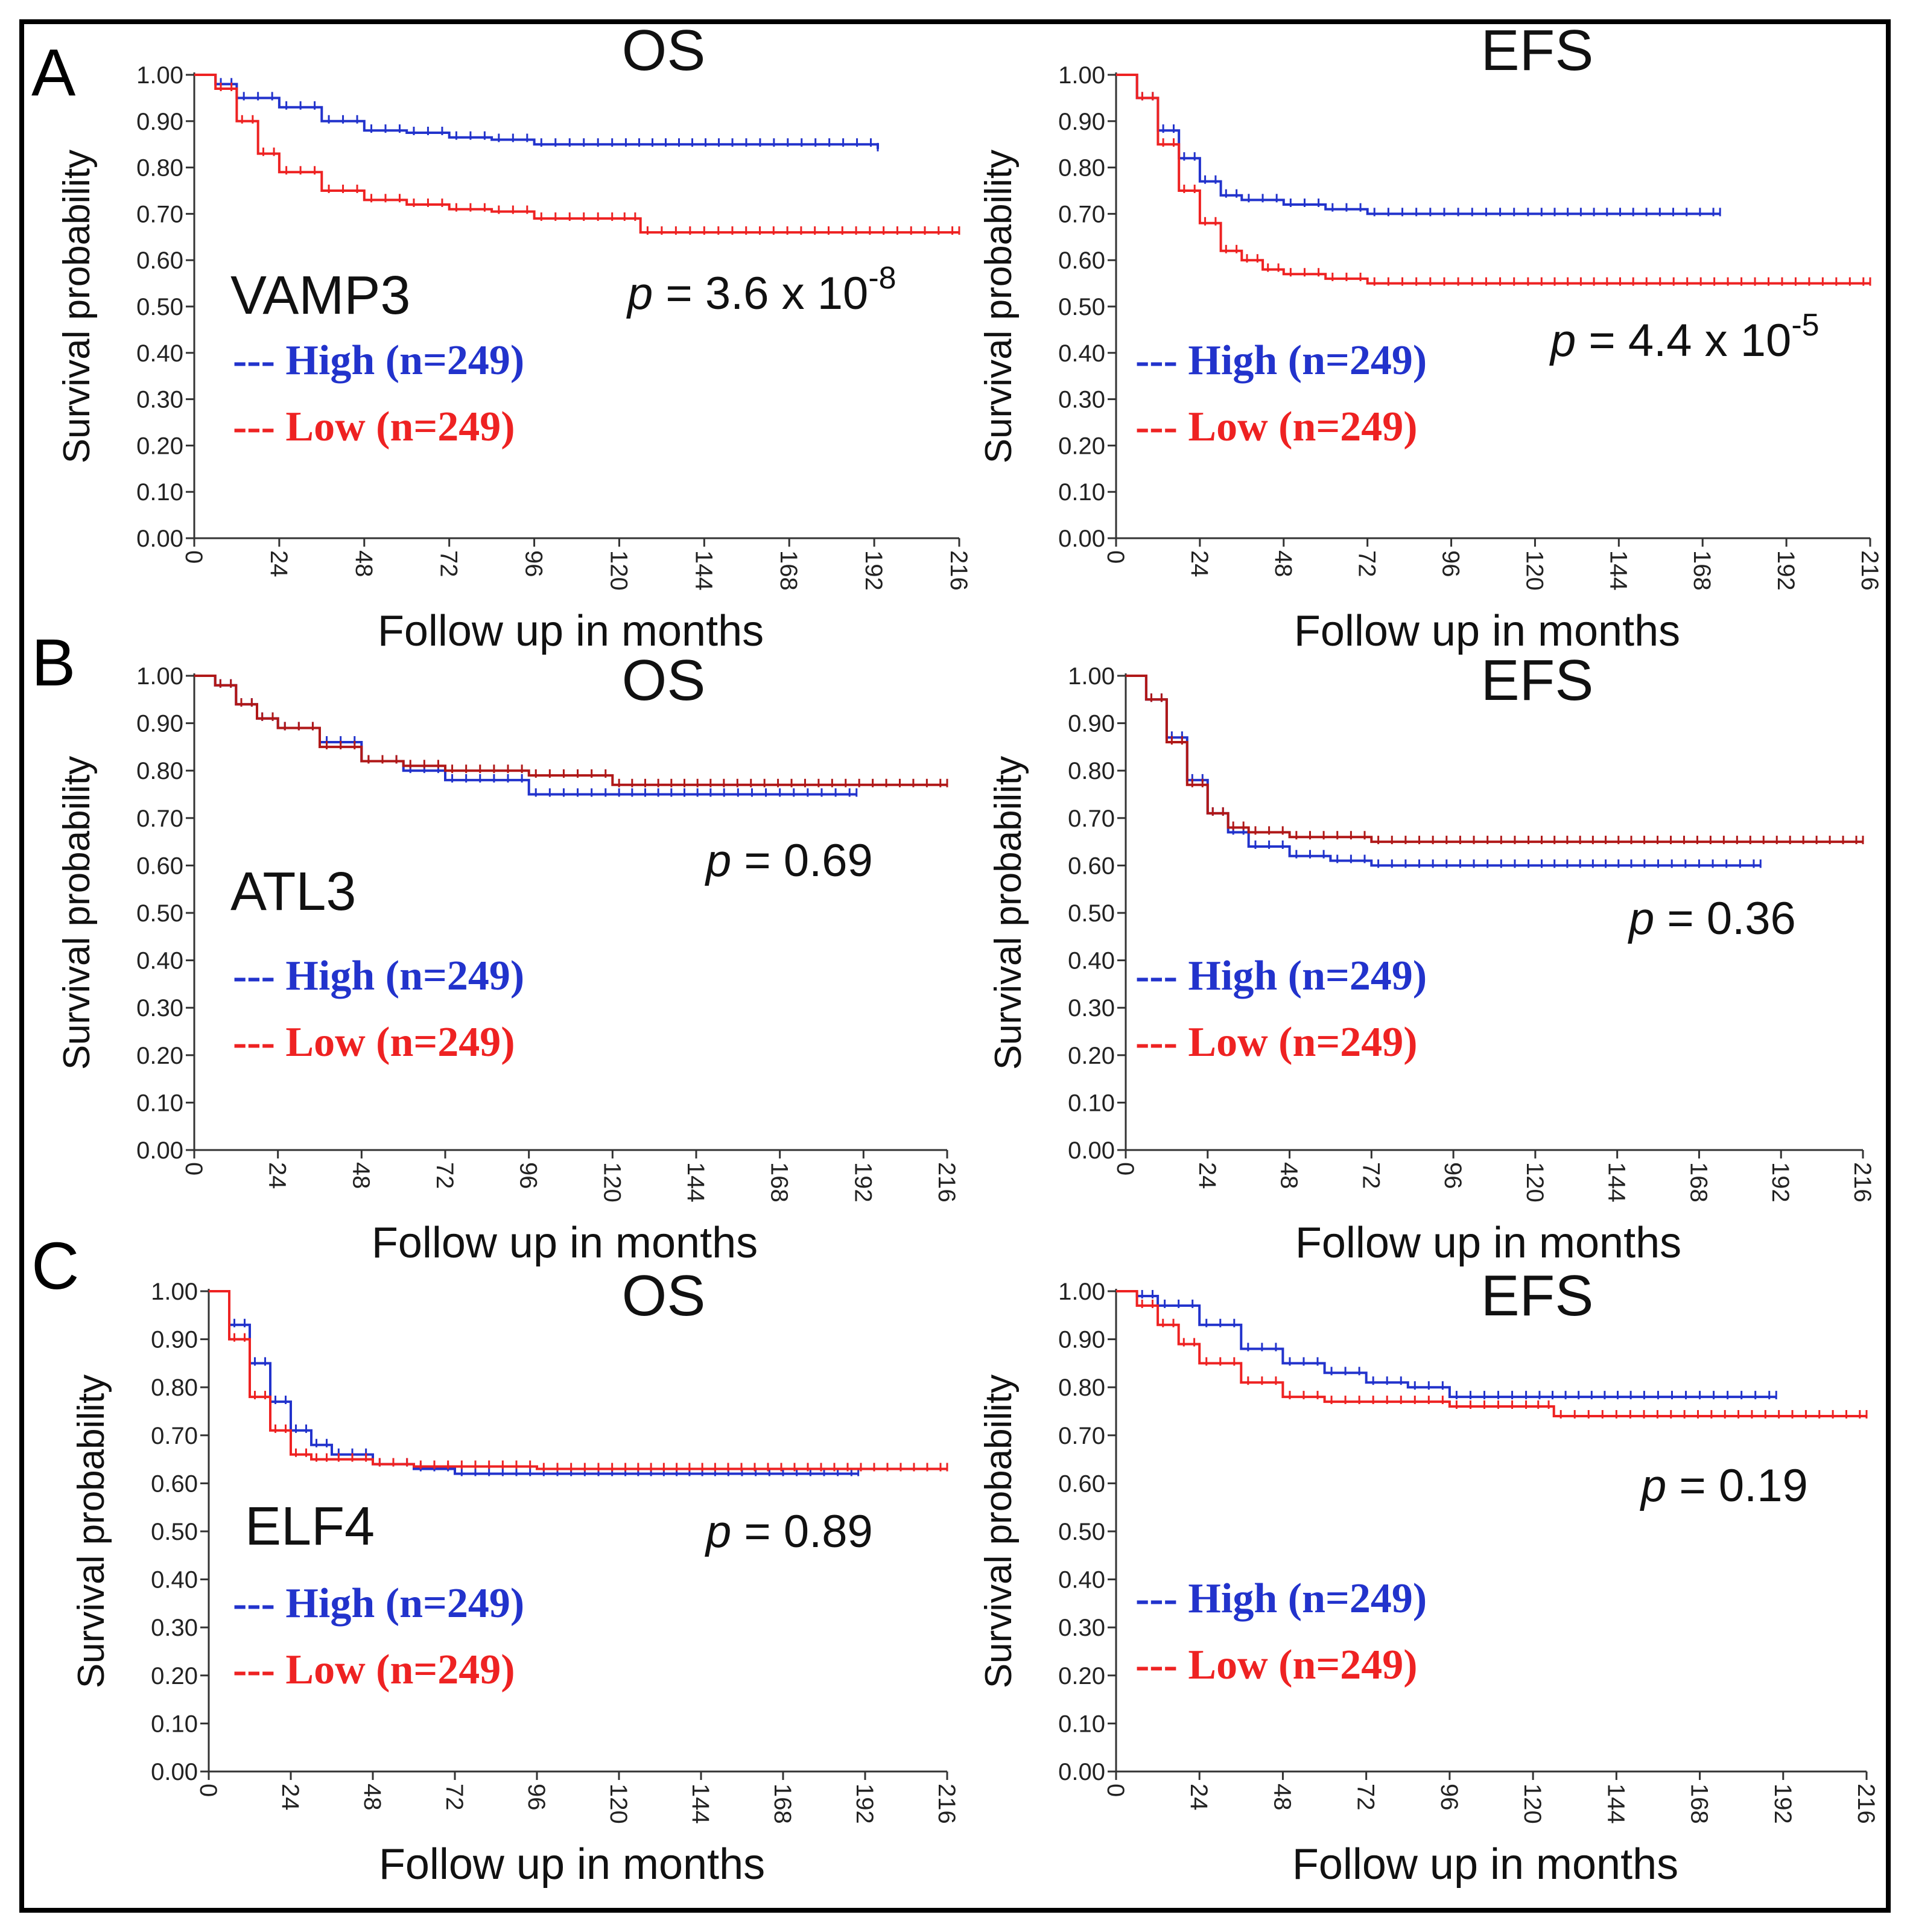  What do you see at coordinates (193, 1168) in the screenshot?
I see `x-tick-label: 0` at bounding box center [193, 1168].